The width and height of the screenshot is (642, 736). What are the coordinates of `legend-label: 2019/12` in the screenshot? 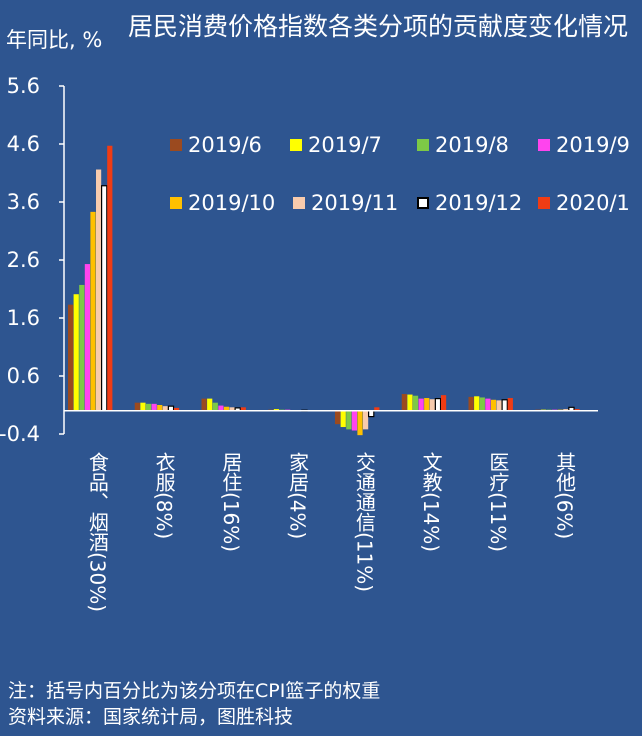 It's located at (479, 203).